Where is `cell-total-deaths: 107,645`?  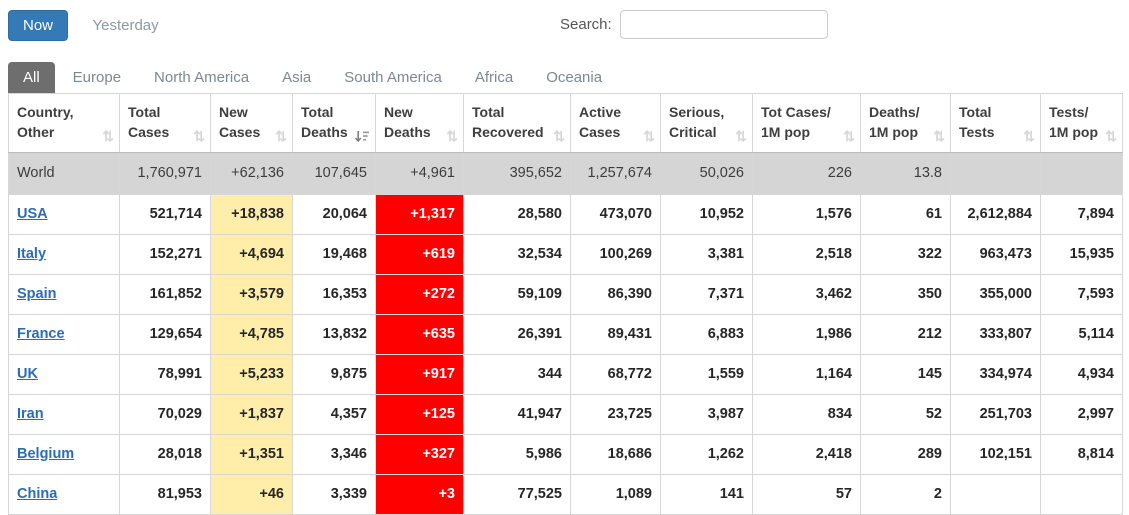 cell-total-deaths: 107,645 is located at coordinates (334, 173).